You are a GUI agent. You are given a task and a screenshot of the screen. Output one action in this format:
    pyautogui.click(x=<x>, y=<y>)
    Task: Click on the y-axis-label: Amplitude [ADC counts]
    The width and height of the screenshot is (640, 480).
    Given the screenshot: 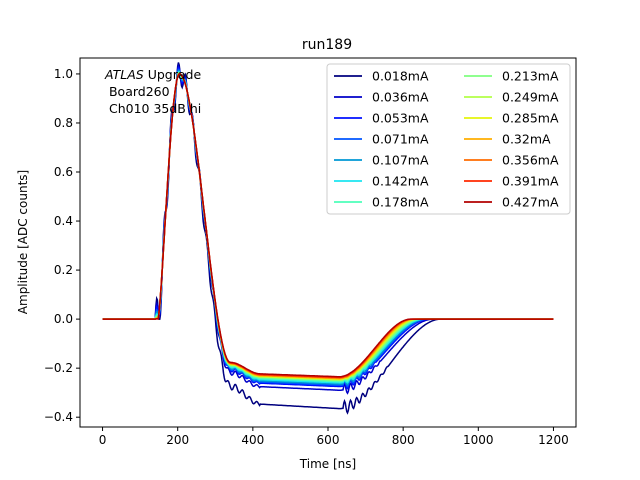 What is the action you would take?
    pyautogui.click(x=23, y=242)
    